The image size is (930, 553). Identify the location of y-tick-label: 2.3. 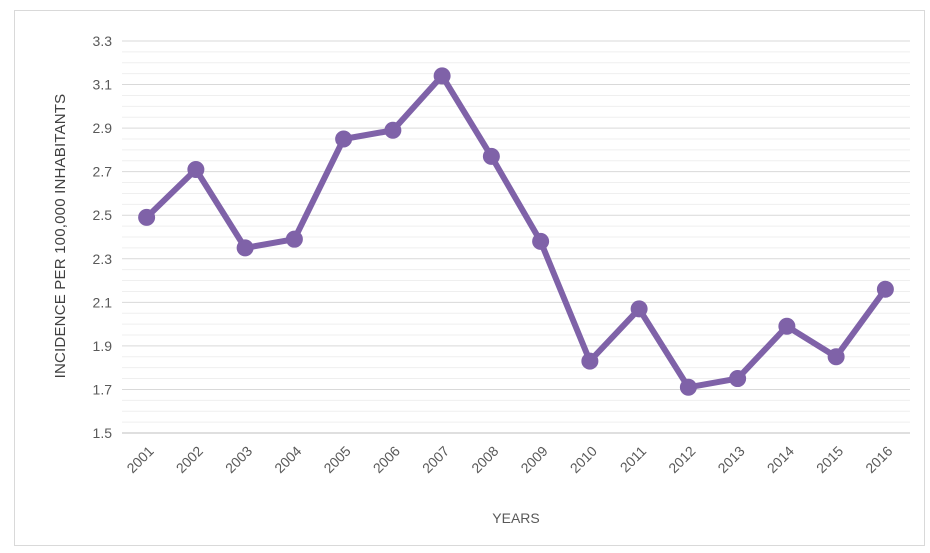
(103, 259).